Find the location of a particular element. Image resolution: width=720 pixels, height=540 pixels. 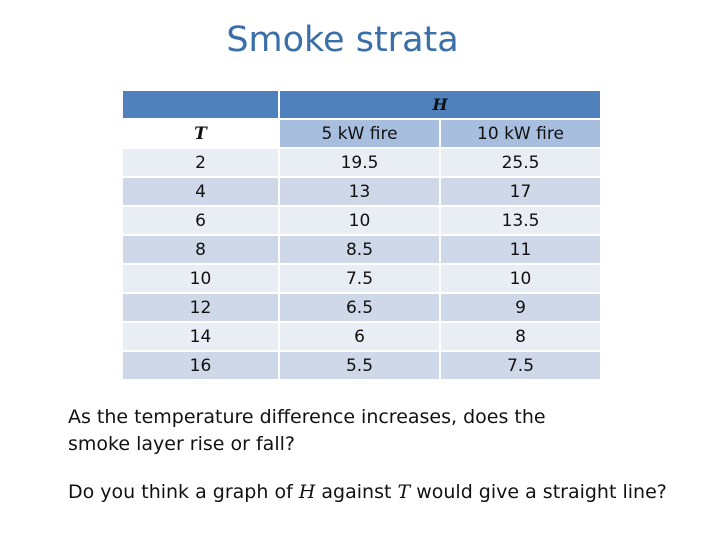

table-row: 16 5.5 7.5 is located at coordinates (361, 365).